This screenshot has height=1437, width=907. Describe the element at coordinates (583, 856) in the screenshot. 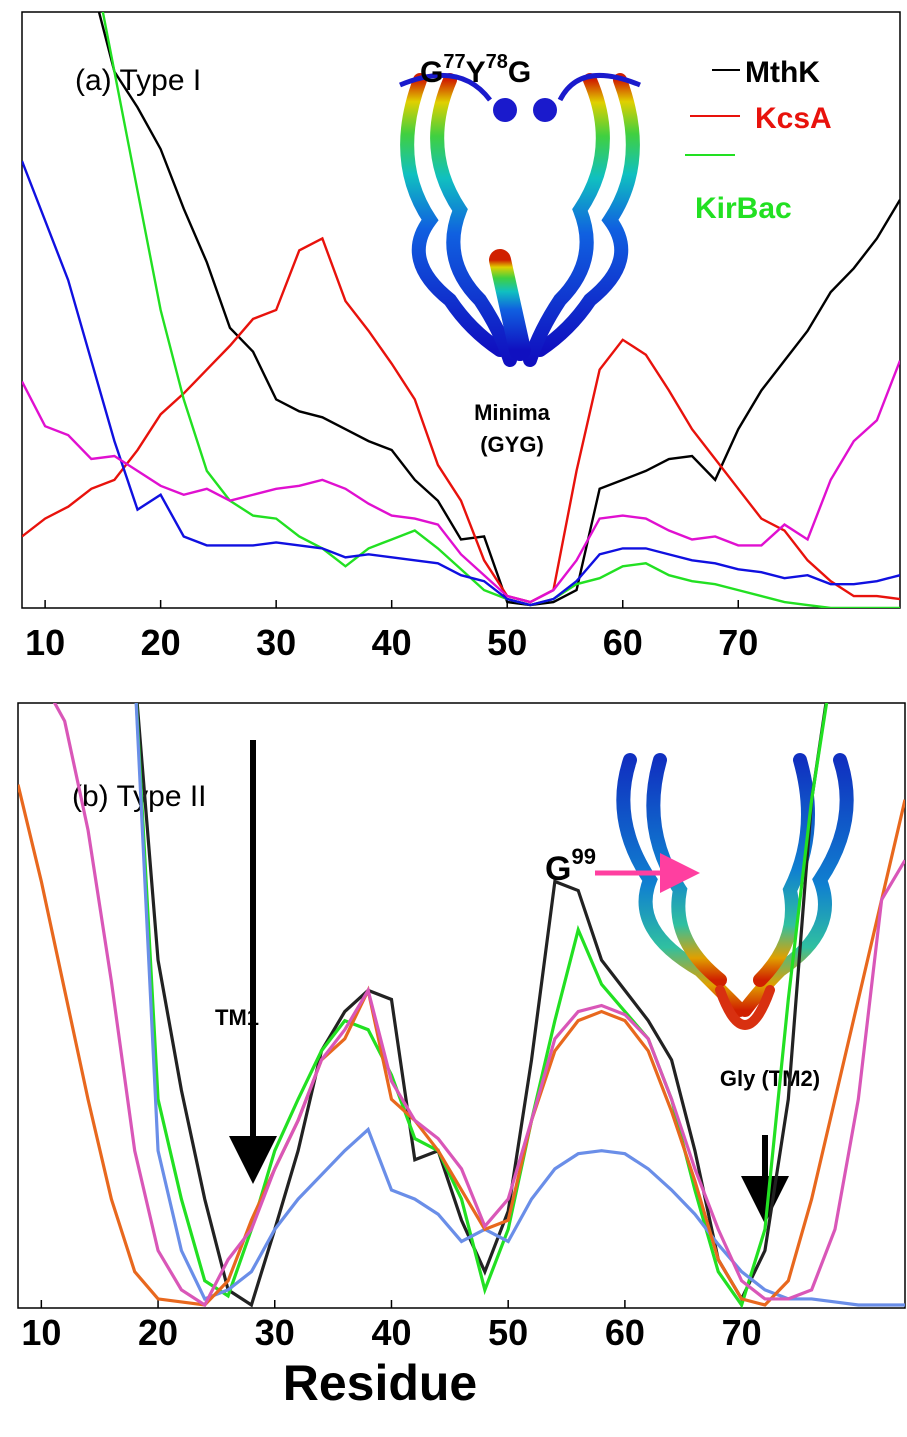

I see `label-part: 99` at that location.